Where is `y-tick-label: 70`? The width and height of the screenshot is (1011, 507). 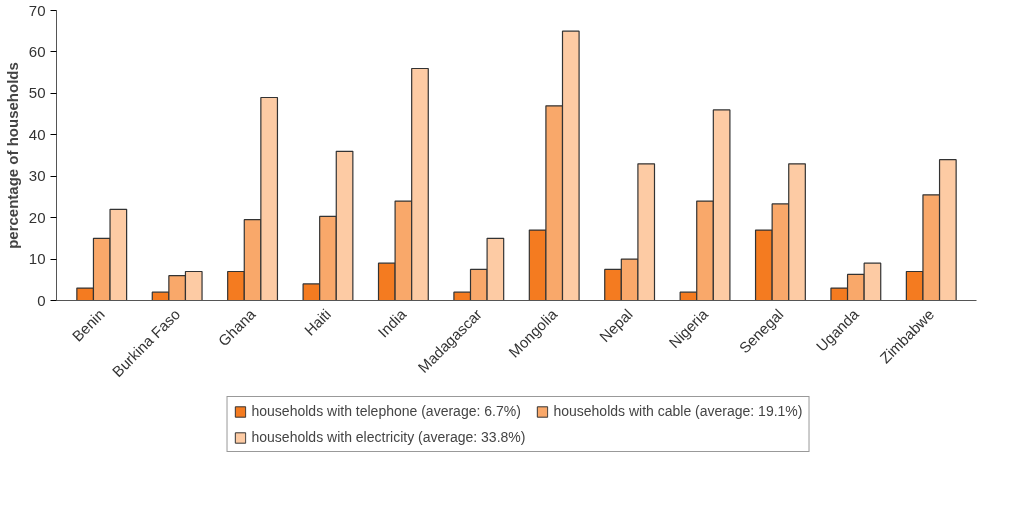 y-tick-label: 70 is located at coordinates (37, 10).